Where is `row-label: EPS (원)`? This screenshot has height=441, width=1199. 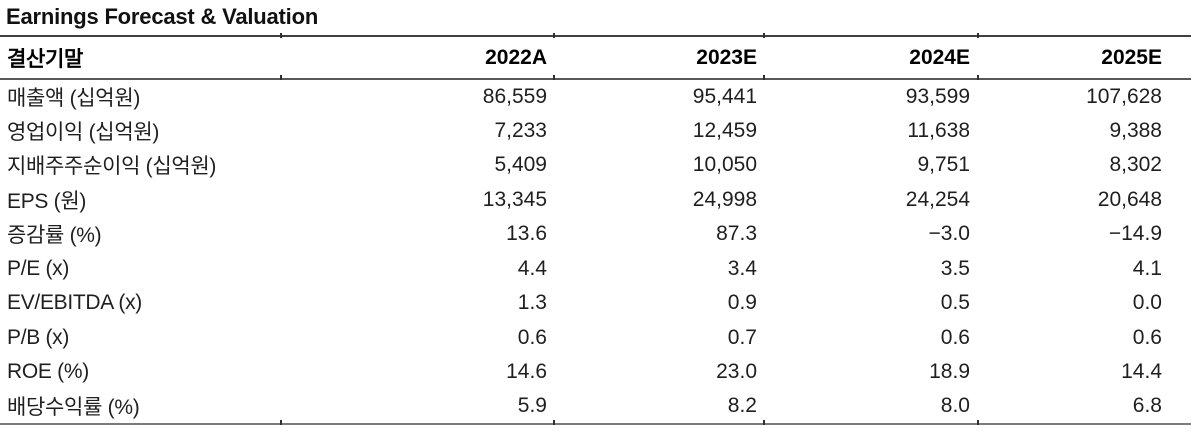 row-label: EPS (원) is located at coordinates (47, 201).